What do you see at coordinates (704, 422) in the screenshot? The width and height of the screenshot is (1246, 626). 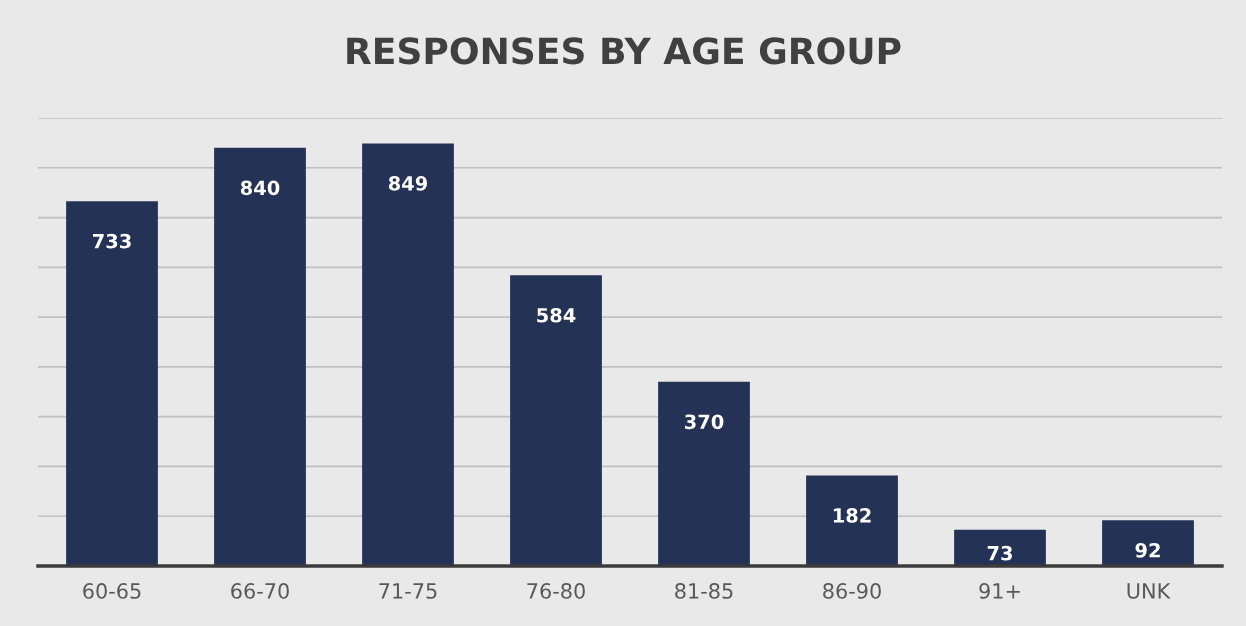 I see `data-label: 370` at bounding box center [704, 422].